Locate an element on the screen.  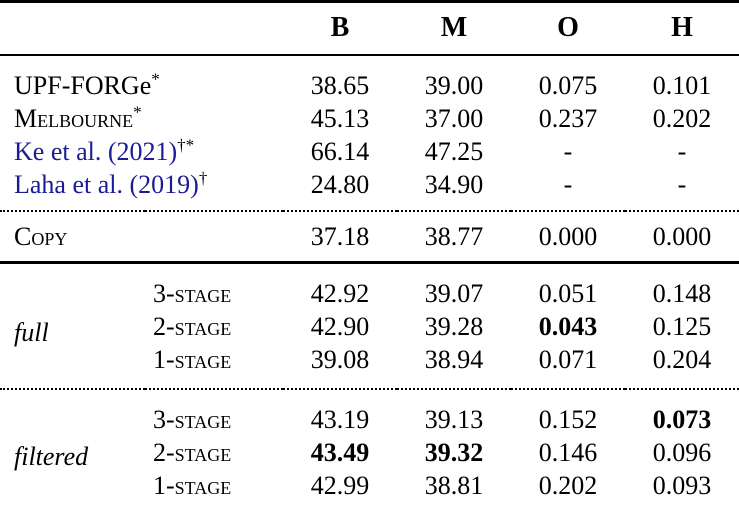
value-cell-h: 0.125 is located at coordinates (682, 326).